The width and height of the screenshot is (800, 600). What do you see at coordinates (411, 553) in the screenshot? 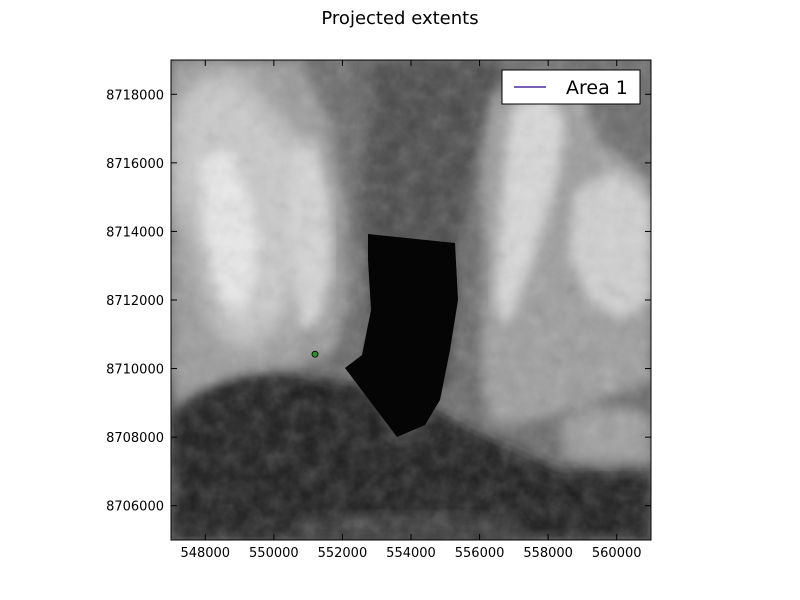
I see `x-tick-label: 554000` at bounding box center [411, 553].